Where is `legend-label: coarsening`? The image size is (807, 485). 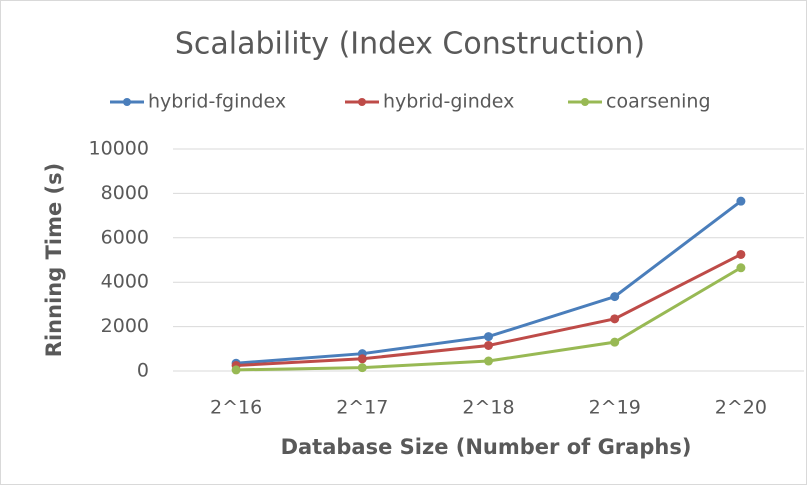
legend-label: coarsening is located at coordinates (658, 102).